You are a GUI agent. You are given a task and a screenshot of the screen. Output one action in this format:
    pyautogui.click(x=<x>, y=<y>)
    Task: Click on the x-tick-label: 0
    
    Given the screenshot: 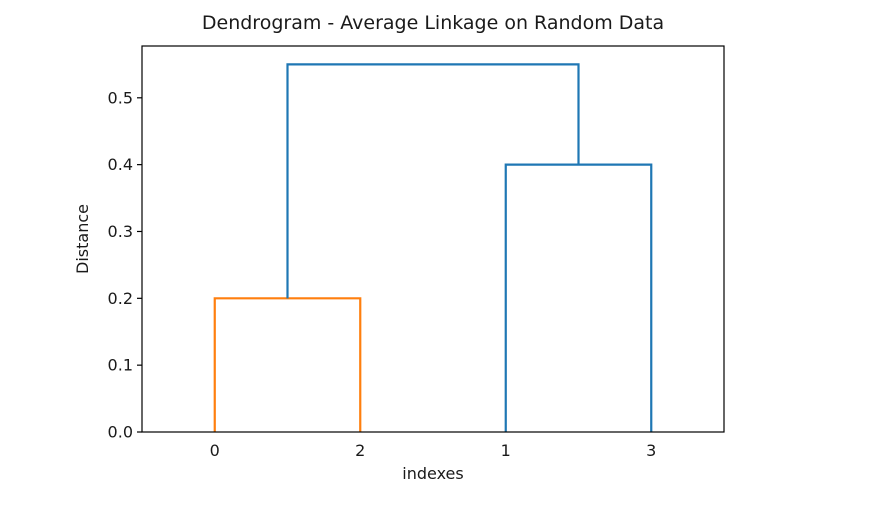 What is the action you would take?
    pyautogui.click(x=215, y=450)
    